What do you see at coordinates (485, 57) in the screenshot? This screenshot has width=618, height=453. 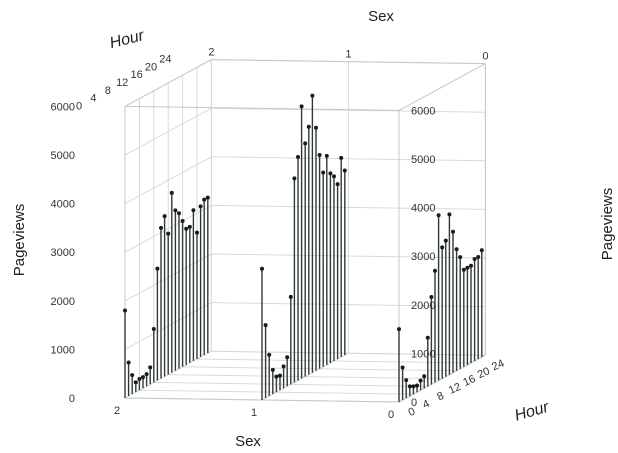 I see `sex-tick-label-top: 0` at bounding box center [485, 57].